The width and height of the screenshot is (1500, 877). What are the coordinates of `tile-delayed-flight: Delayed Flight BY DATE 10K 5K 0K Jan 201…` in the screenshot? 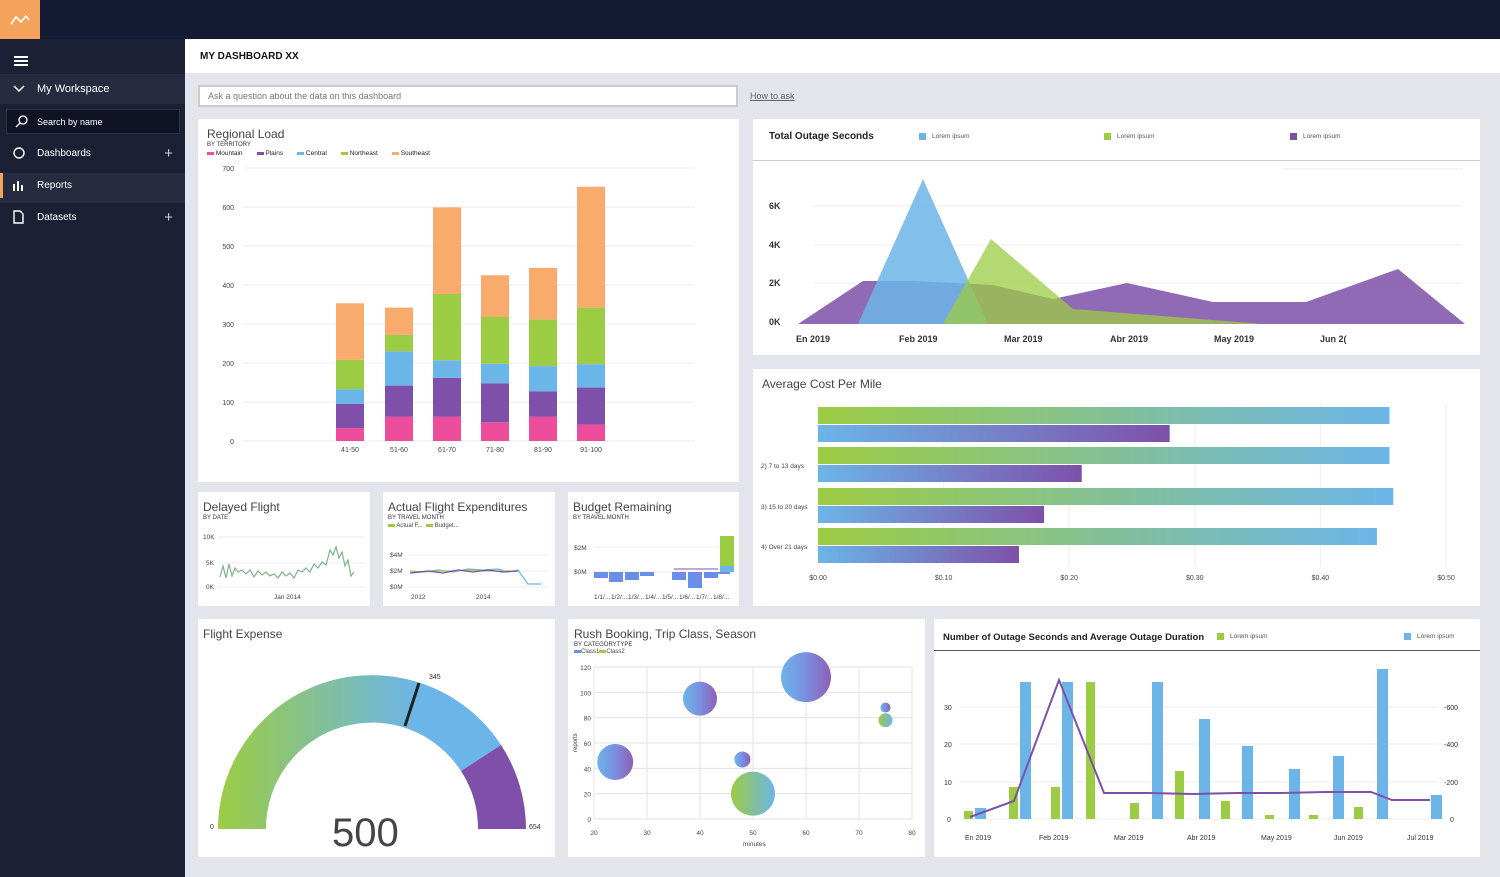 It's located at (284, 549).